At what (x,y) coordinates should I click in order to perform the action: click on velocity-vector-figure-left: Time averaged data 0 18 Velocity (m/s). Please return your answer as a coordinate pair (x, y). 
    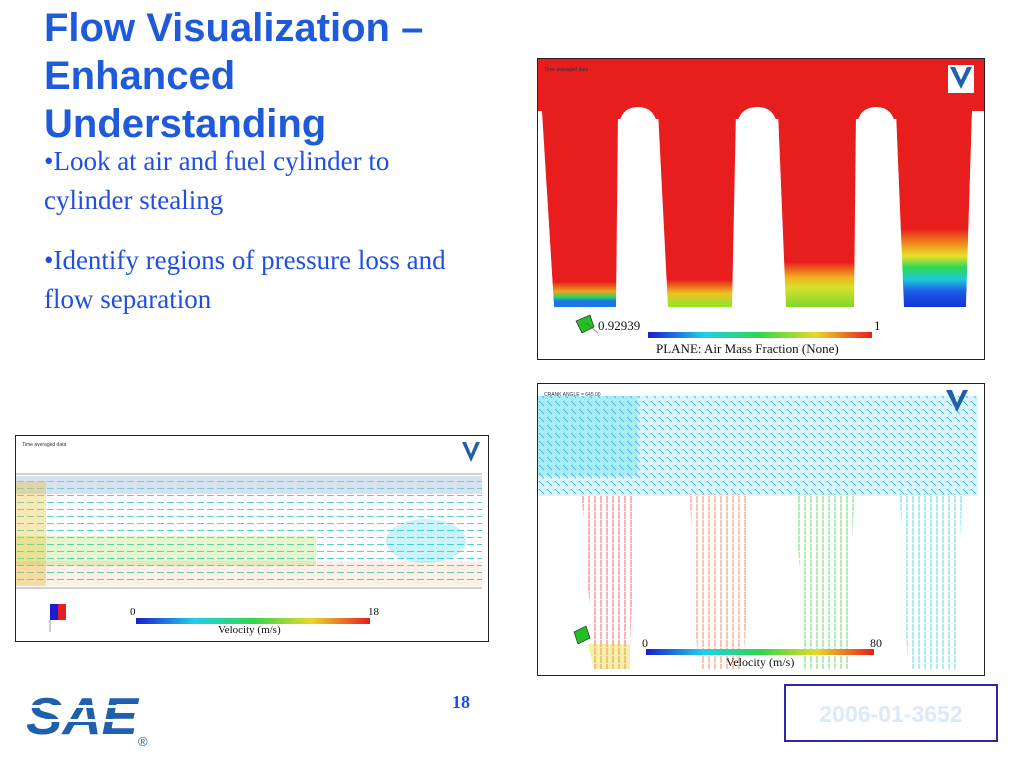
    Looking at the image, I should click on (252, 538).